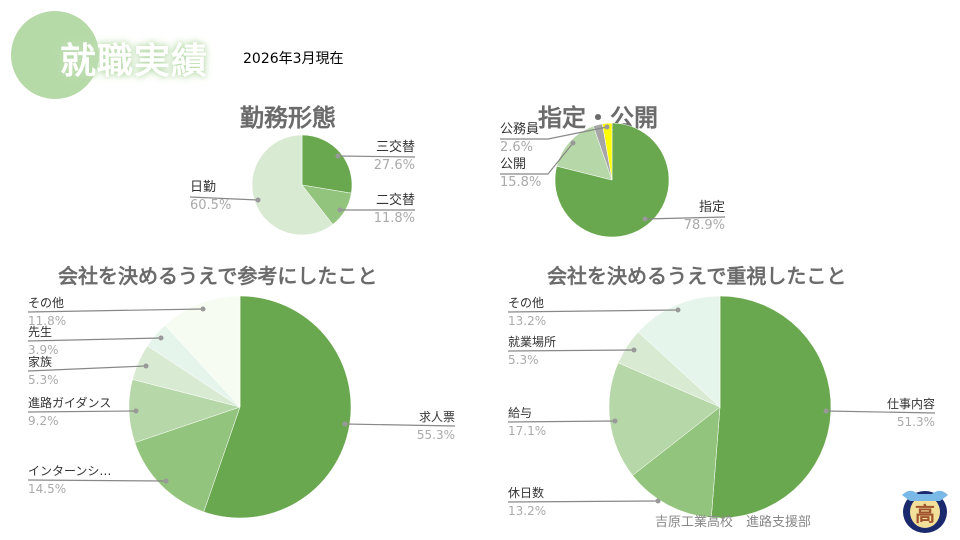 The width and height of the screenshot is (960, 540). Describe the element at coordinates (43, 350) in the screenshot. I see `slice-label-percent: 3.9%` at that location.